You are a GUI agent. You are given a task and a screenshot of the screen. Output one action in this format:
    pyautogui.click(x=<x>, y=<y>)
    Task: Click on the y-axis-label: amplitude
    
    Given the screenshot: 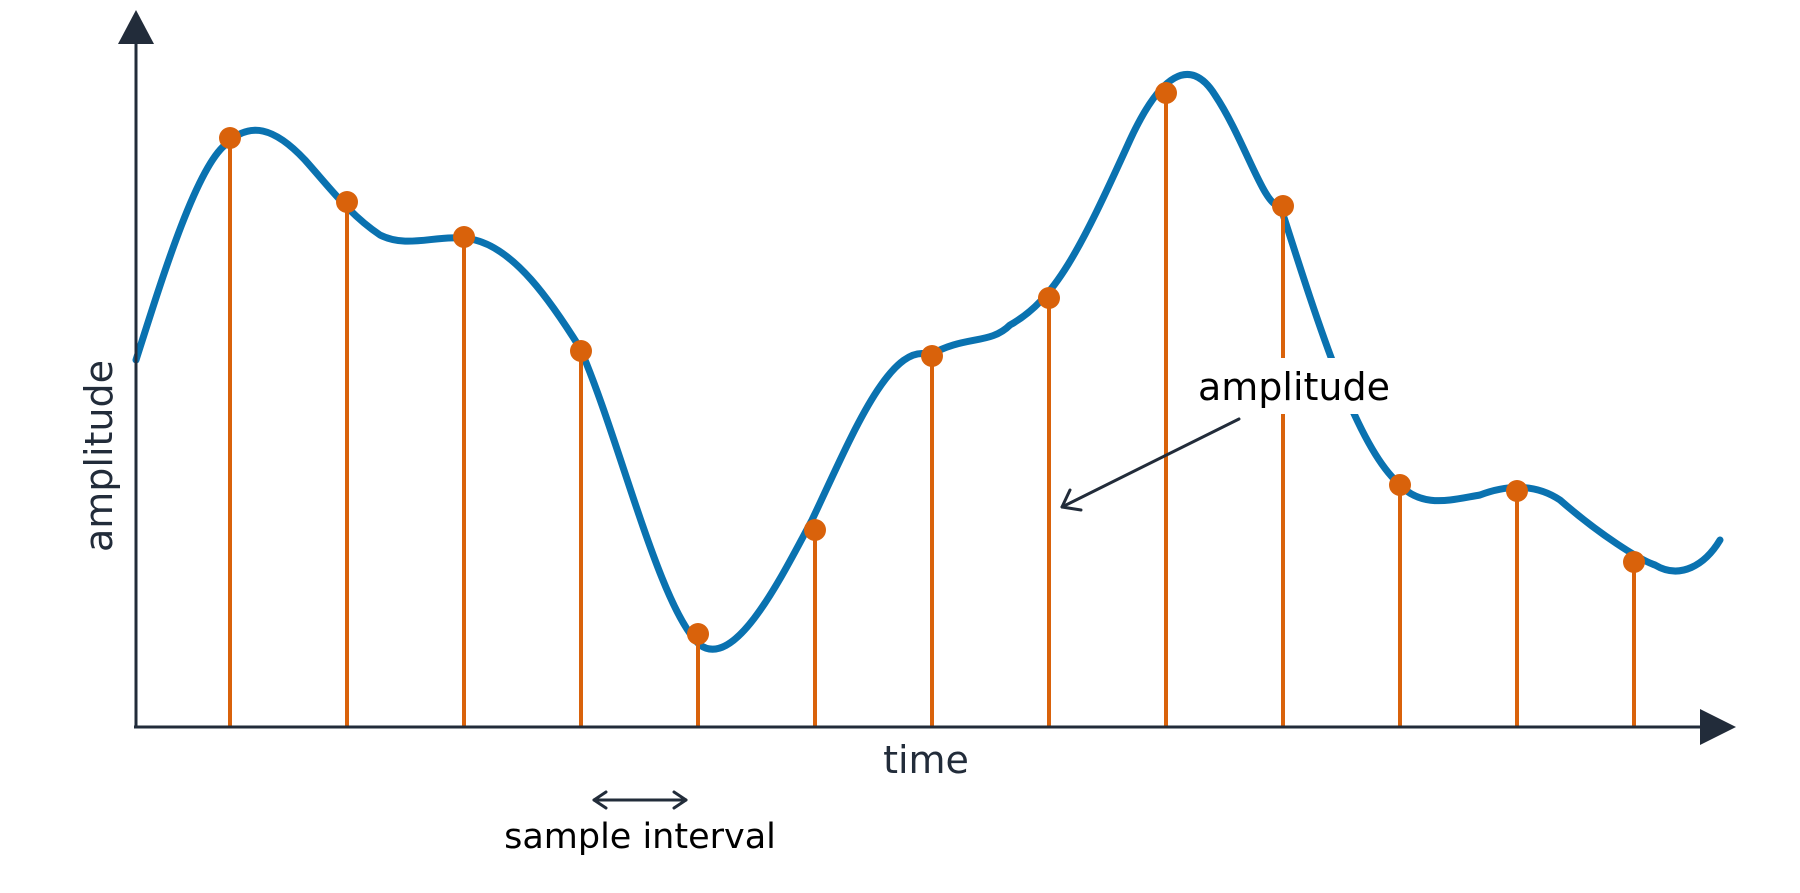 What is the action you would take?
    pyautogui.click(x=99, y=456)
    